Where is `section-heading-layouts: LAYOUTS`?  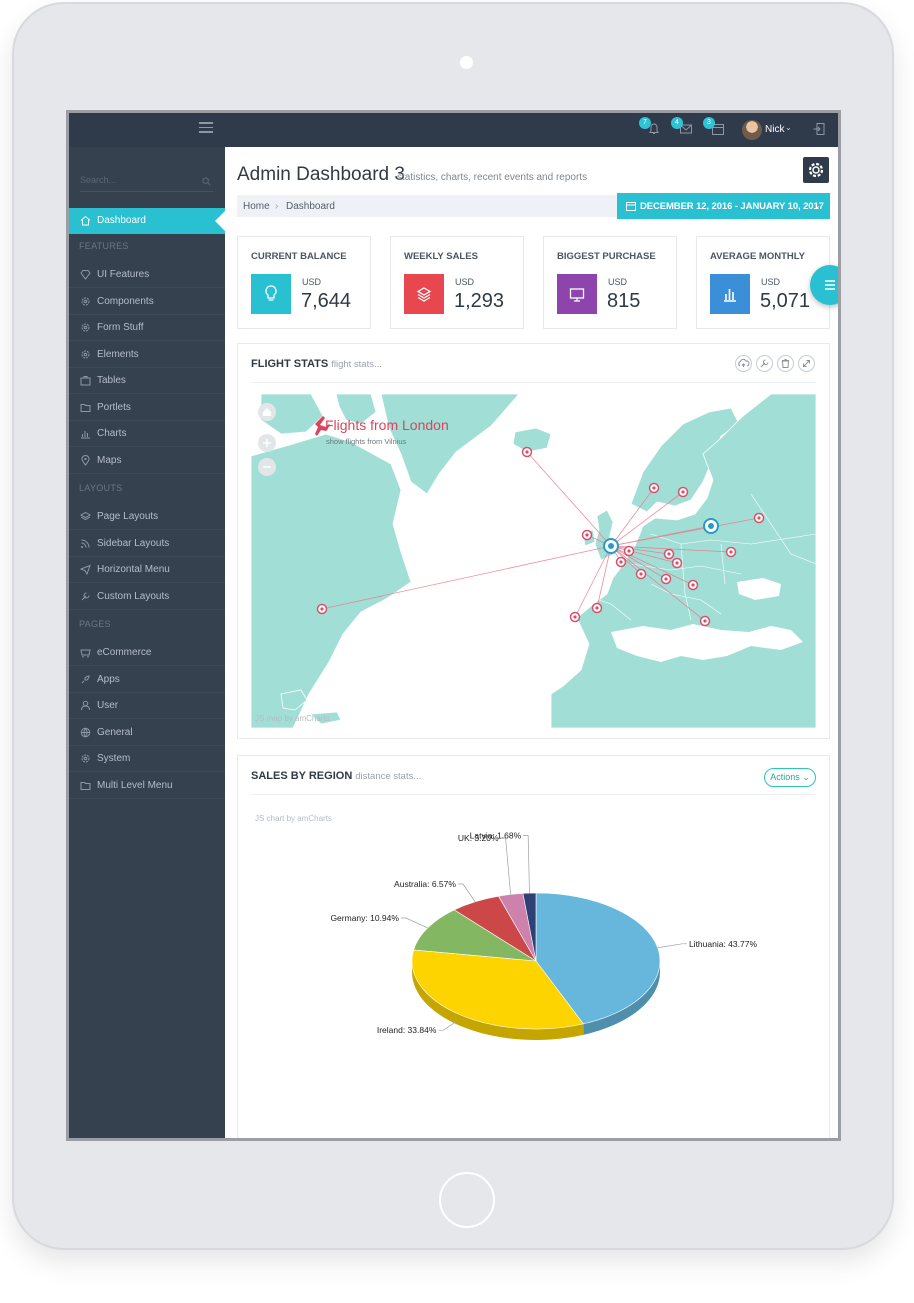 section-heading-layouts: LAYOUTS is located at coordinates (101, 488).